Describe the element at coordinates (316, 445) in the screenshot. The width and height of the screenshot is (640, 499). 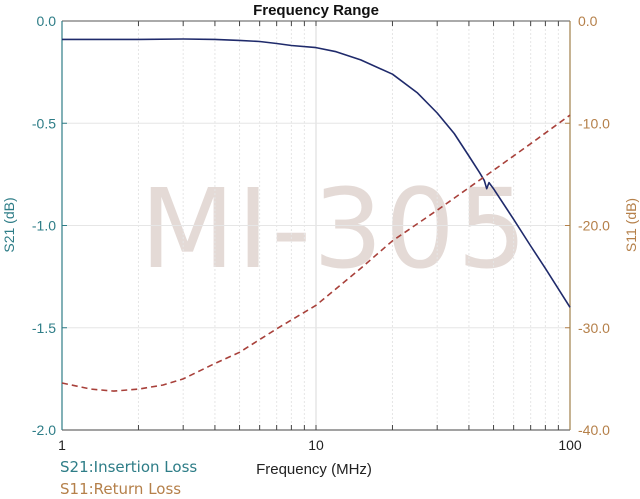
I see `x-tick-label: 10` at that location.